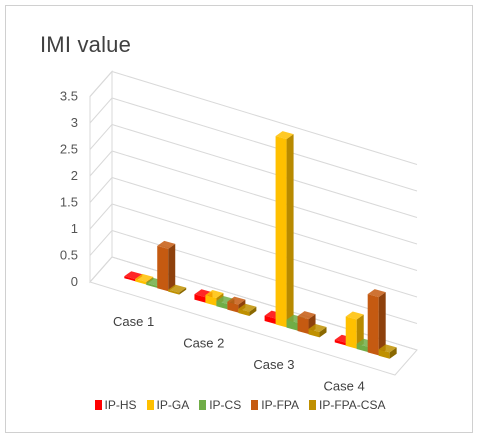 This screenshot has height=440, width=480. I want to click on legend: IP-HS IP-GA IP-CS IP-FPA IP-FPA-CSA, so click(240, 405).